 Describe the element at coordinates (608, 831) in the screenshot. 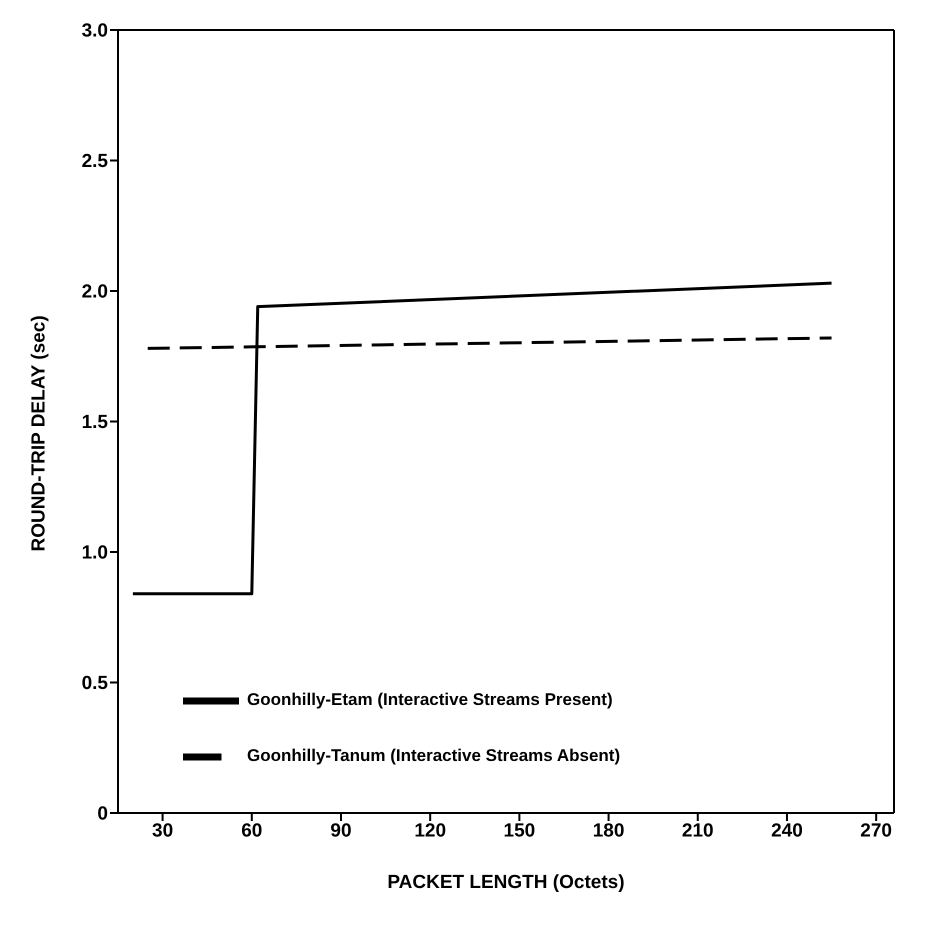

I see `x-tick-label: 180` at that location.